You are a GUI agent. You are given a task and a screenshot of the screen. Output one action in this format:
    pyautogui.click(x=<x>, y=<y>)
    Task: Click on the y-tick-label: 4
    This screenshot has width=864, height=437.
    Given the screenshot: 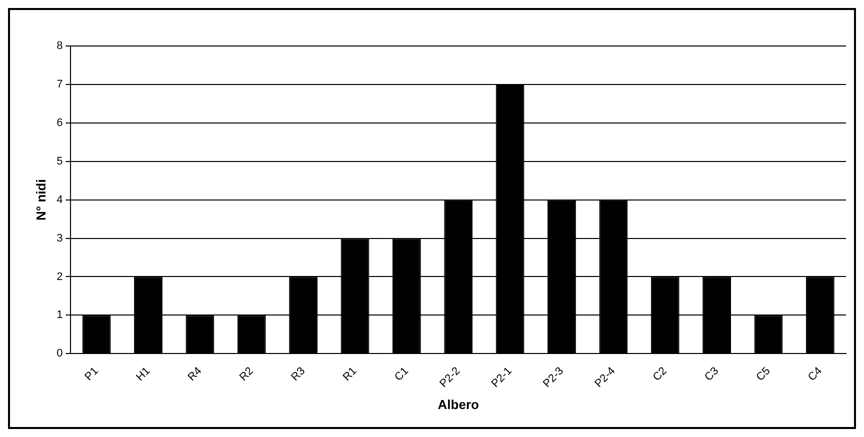 What is the action you would take?
    pyautogui.click(x=59, y=200)
    